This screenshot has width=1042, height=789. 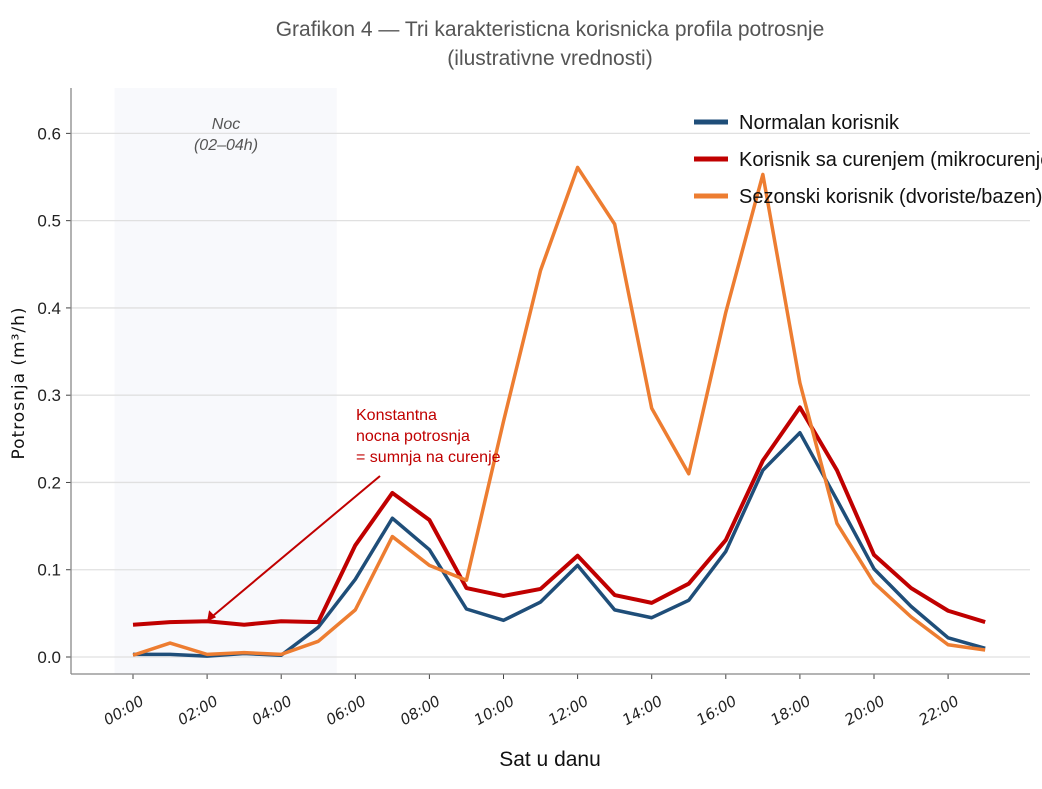 What do you see at coordinates (790, 710) in the screenshot?
I see `x-tick-label: 18:00` at bounding box center [790, 710].